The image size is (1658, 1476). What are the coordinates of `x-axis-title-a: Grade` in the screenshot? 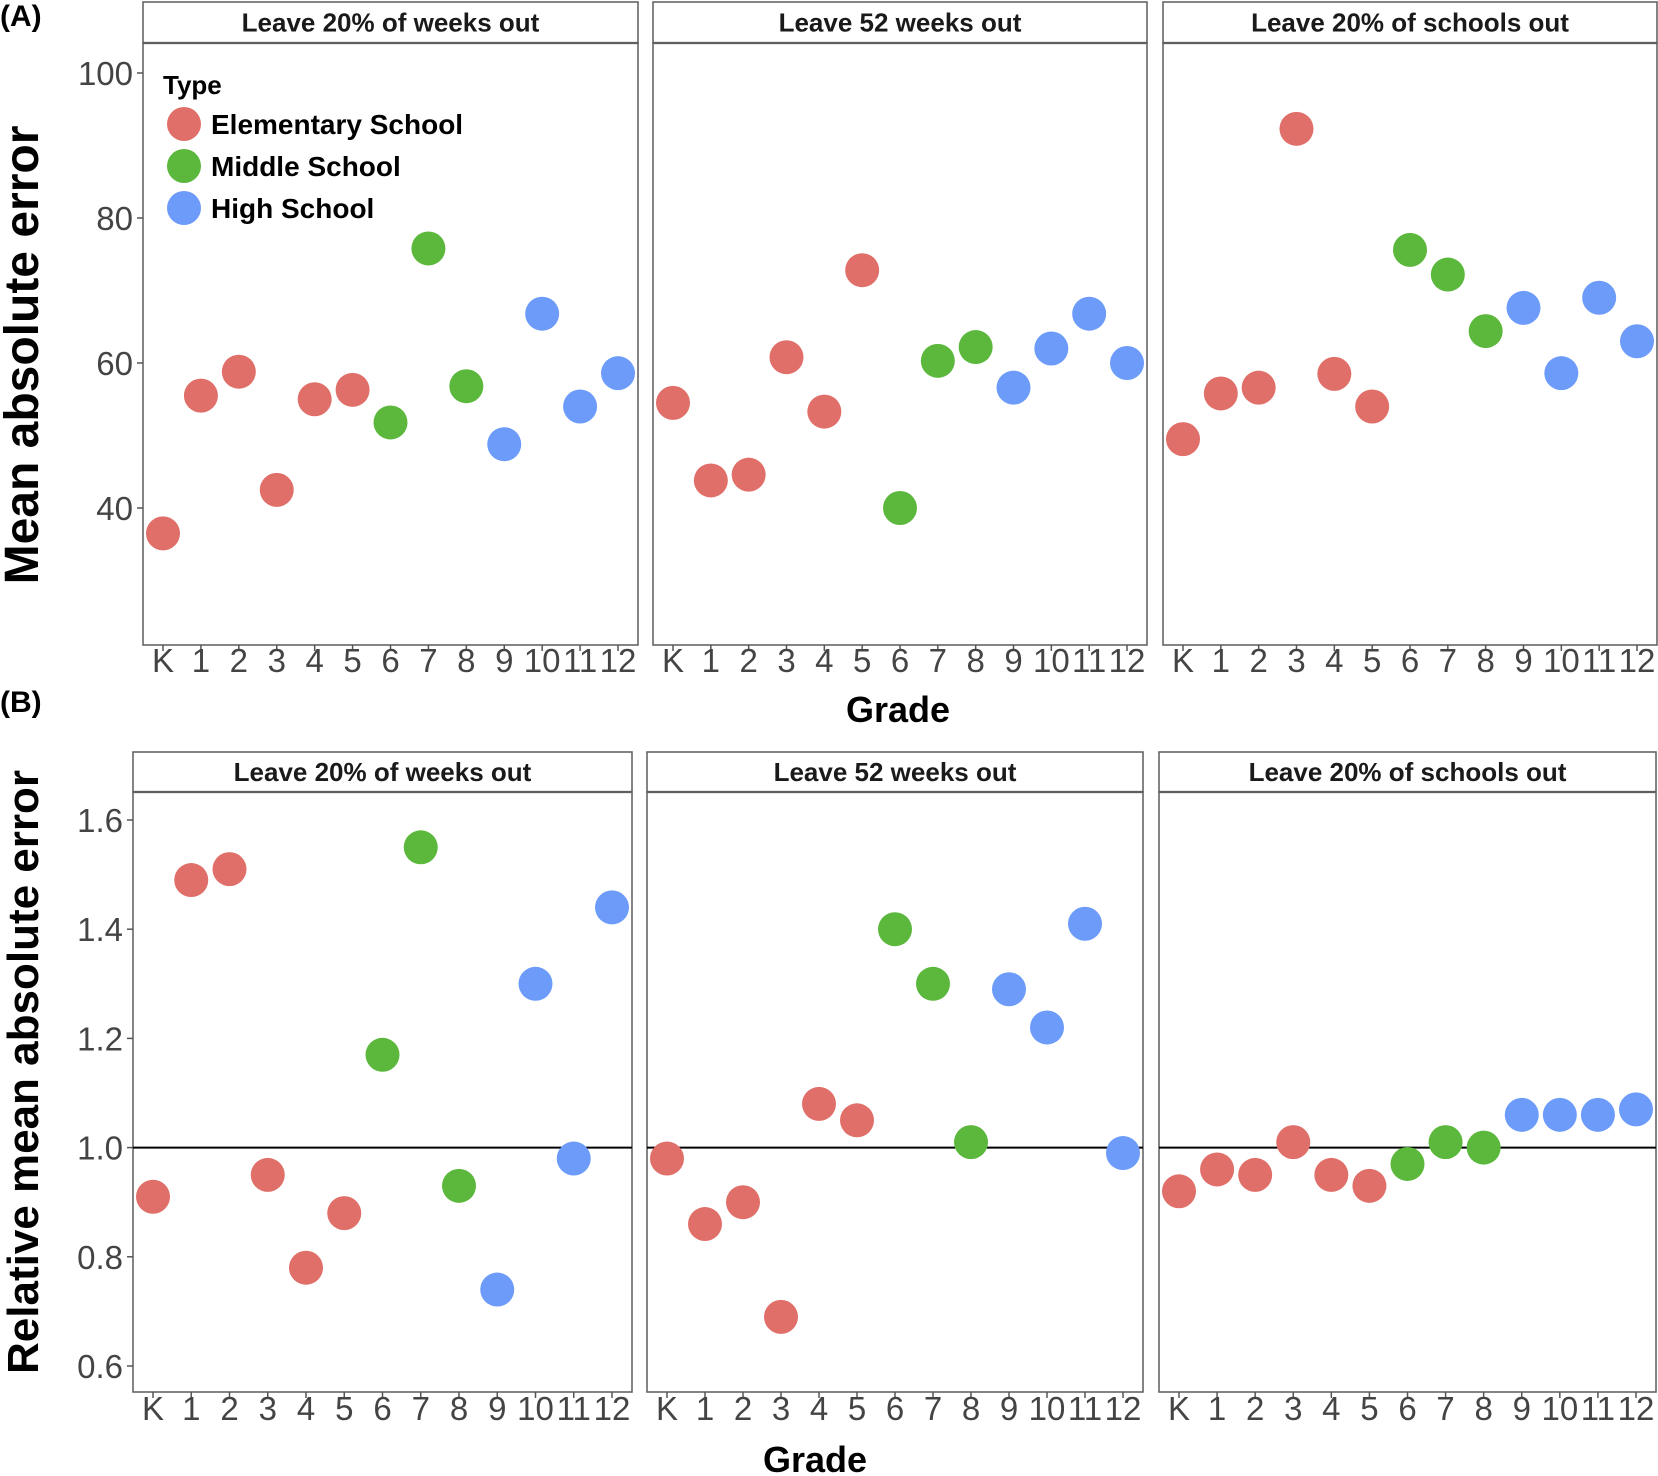 It's located at (898, 709).